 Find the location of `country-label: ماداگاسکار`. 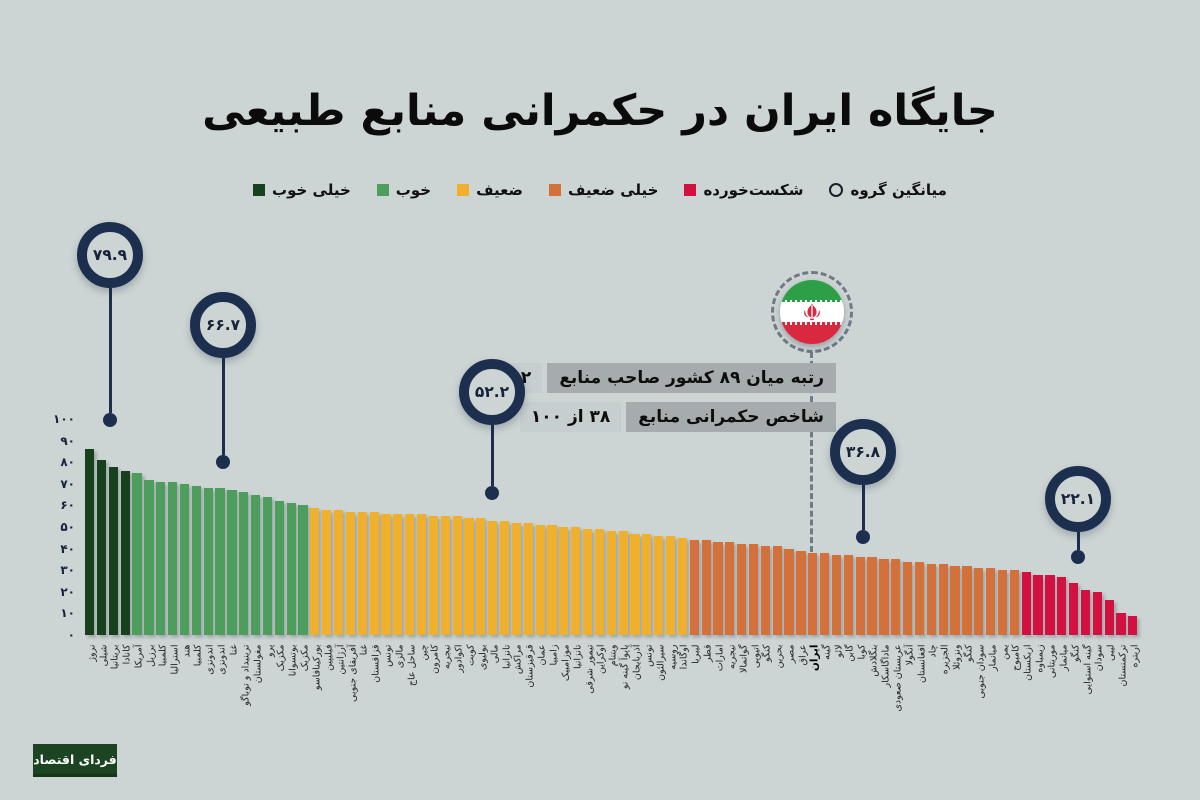

country-label: ماداگاسکار is located at coordinates (886, 665).